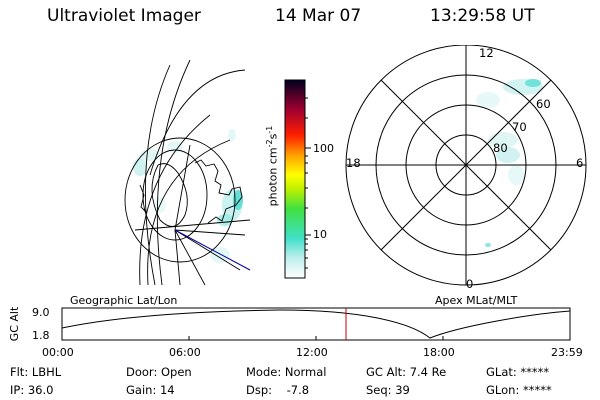  I want to click on mlt-label-12: 12, so click(486, 53).